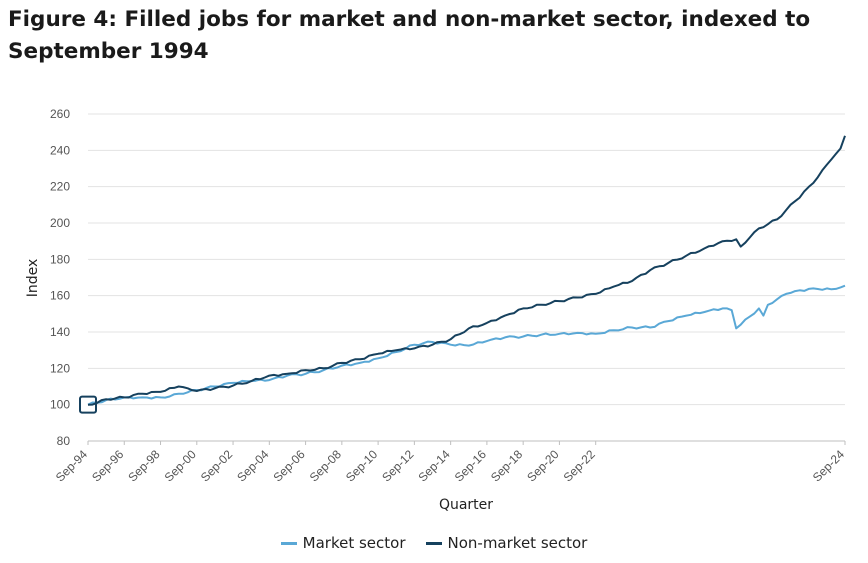 Image resolution: width=868 pixels, height=563 pixels. What do you see at coordinates (60, 332) in the screenshot?
I see `y-tick-label: 140` at bounding box center [60, 332].